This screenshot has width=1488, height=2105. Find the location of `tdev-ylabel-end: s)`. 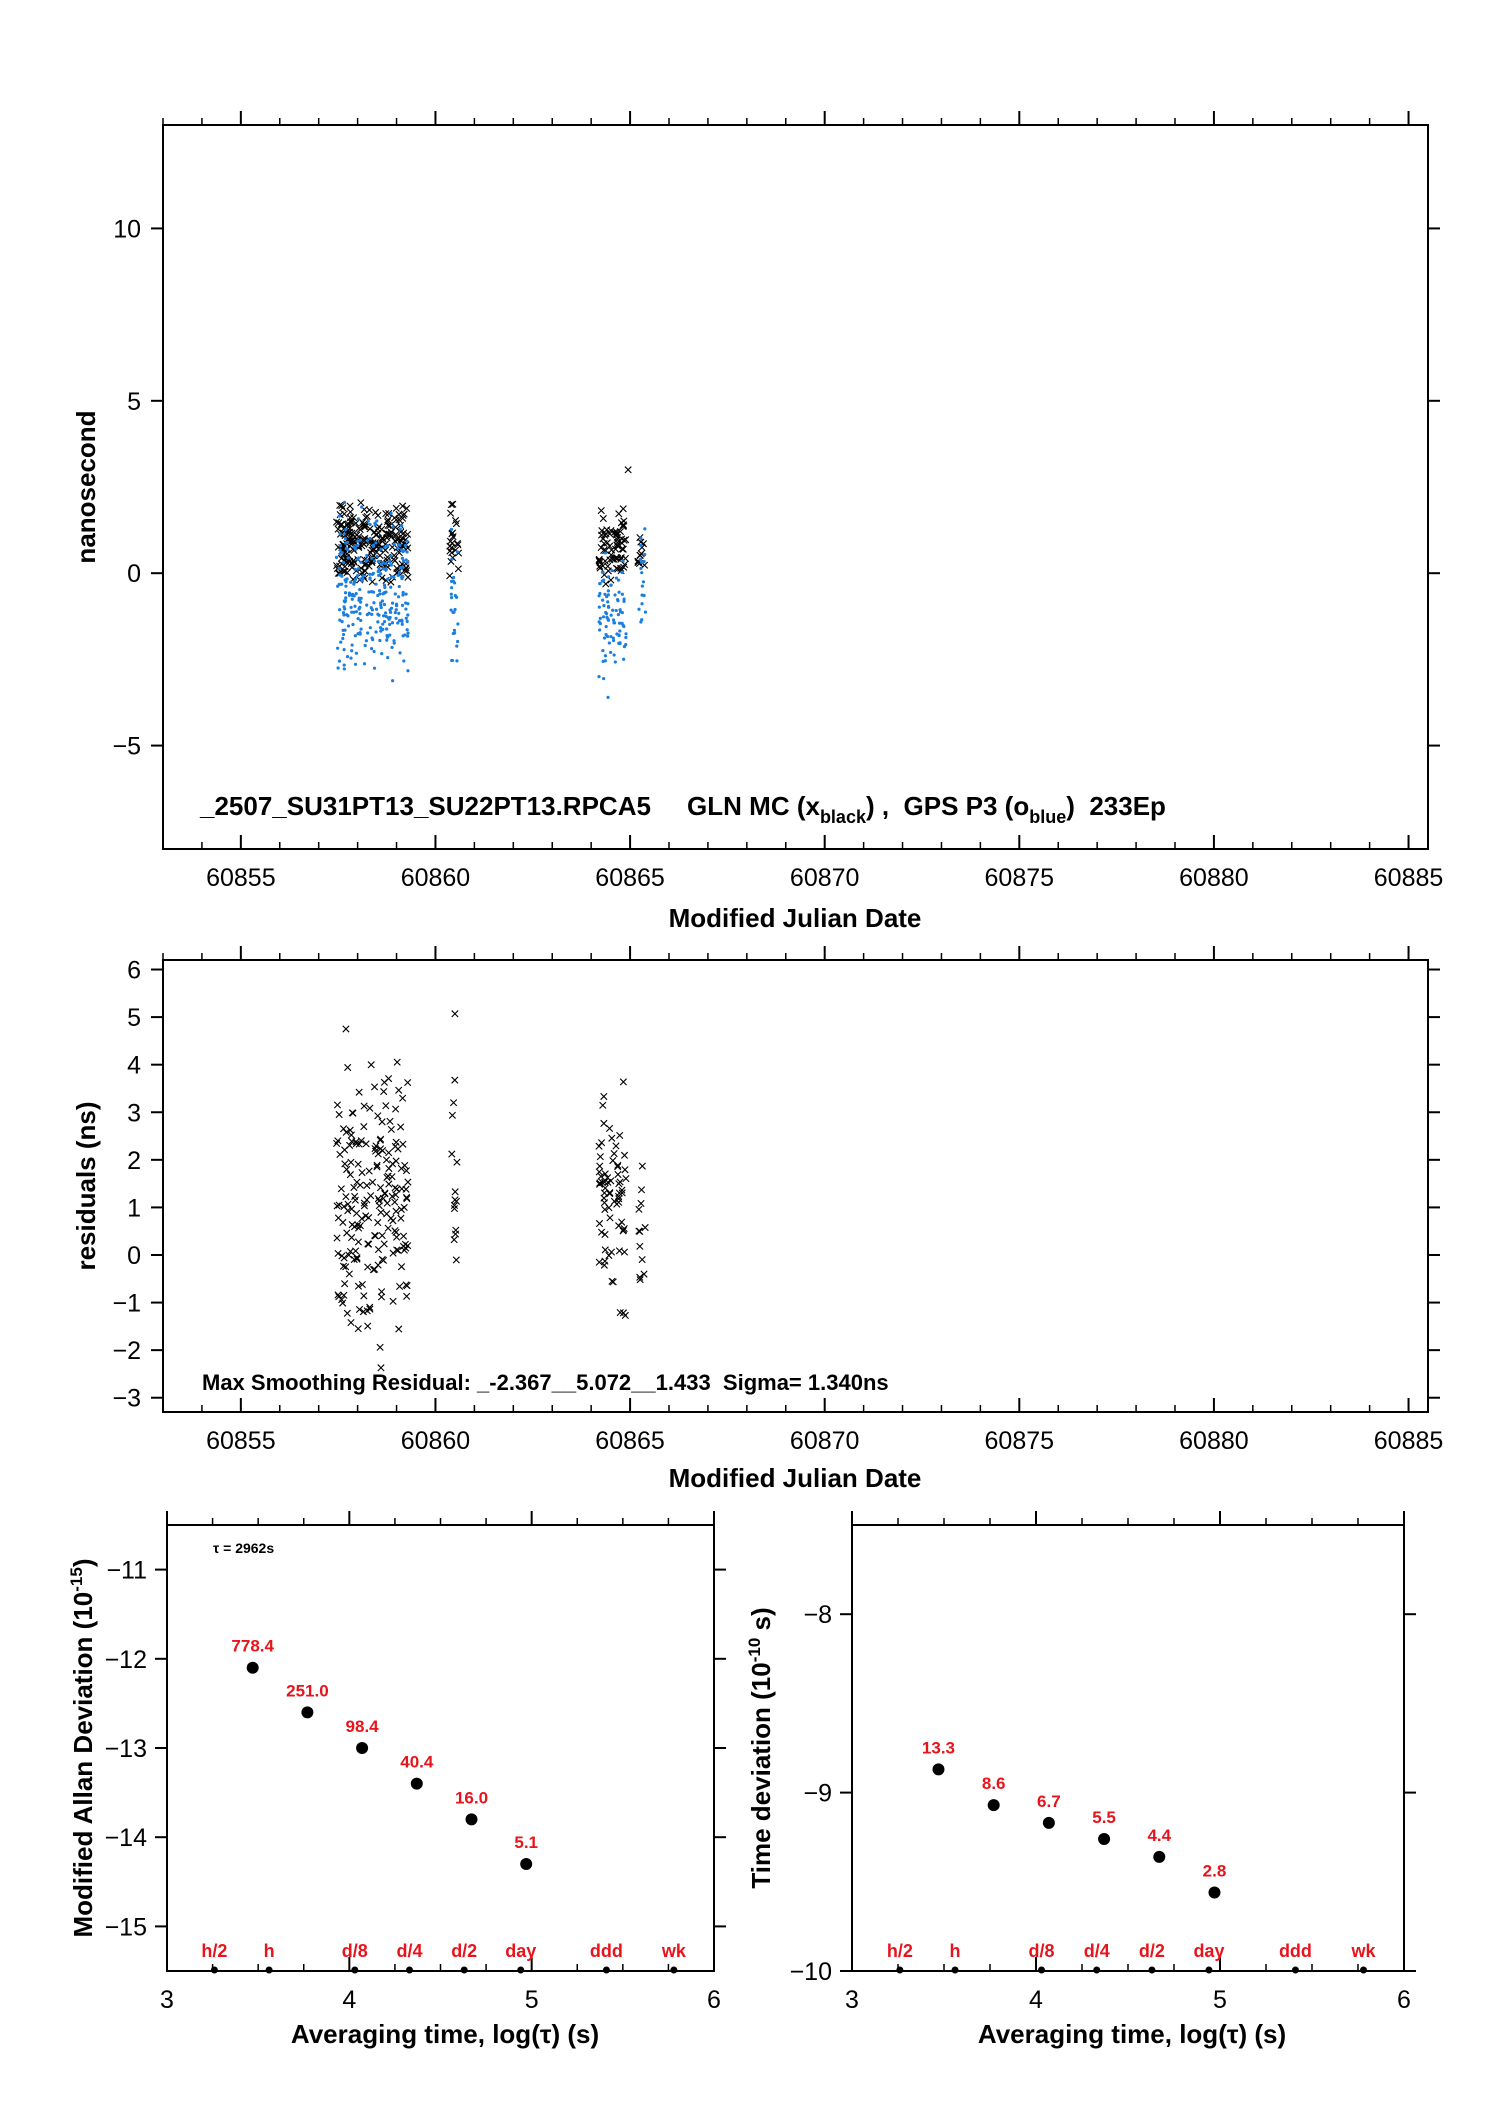

tdev-ylabel-end: s) is located at coordinates (761, 1622).